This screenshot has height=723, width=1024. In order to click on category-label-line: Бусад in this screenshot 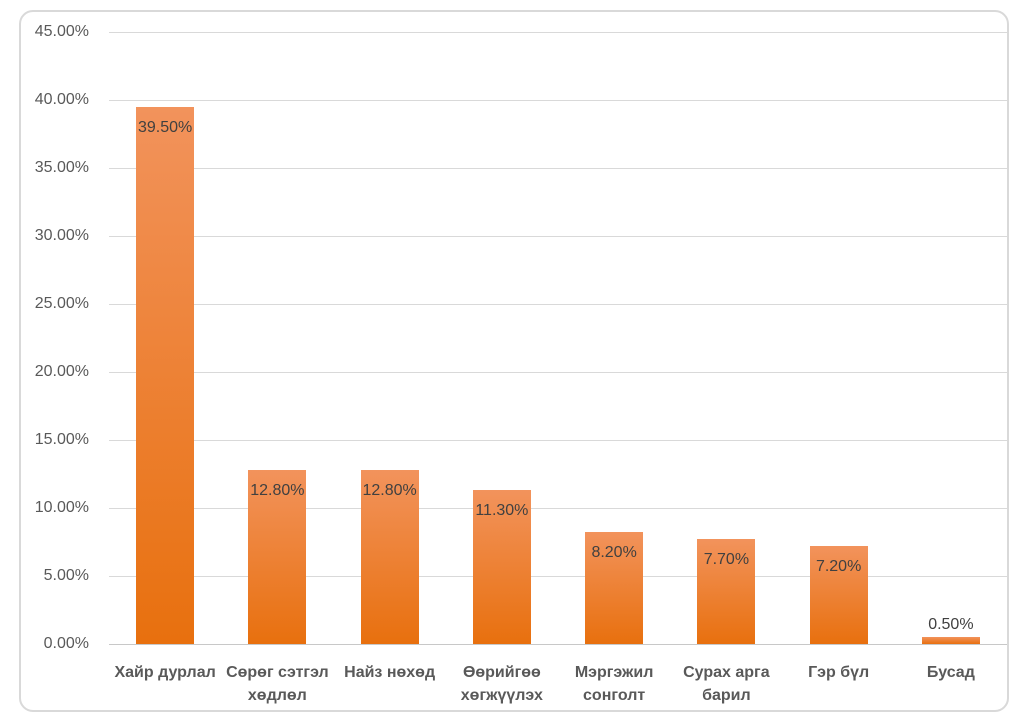, I will do `click(950, 672)`.